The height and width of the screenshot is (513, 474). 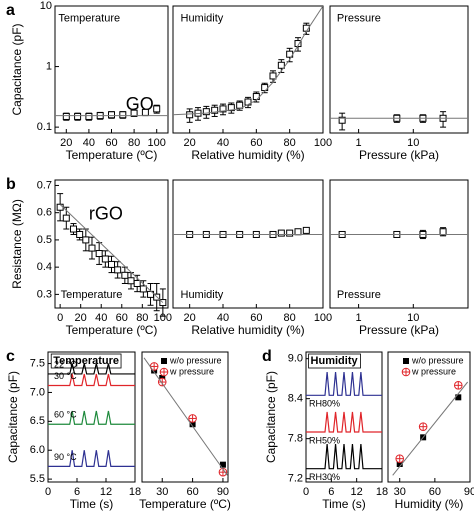 I want to click on y-tick-label: 1, so click(x=49, y=66).